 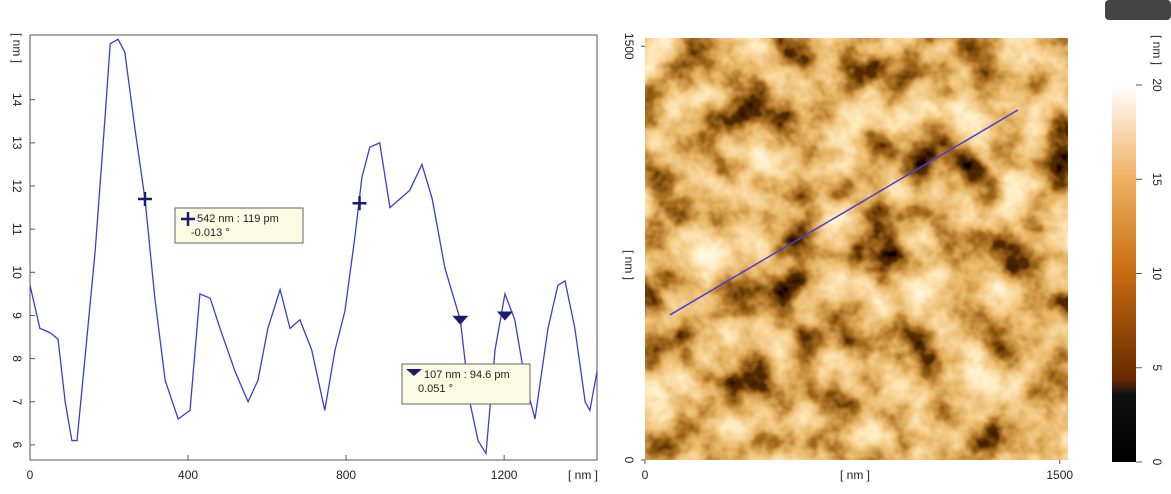 I want to click on colorbar-tick-label: 10, so click(x=1157, y=274).